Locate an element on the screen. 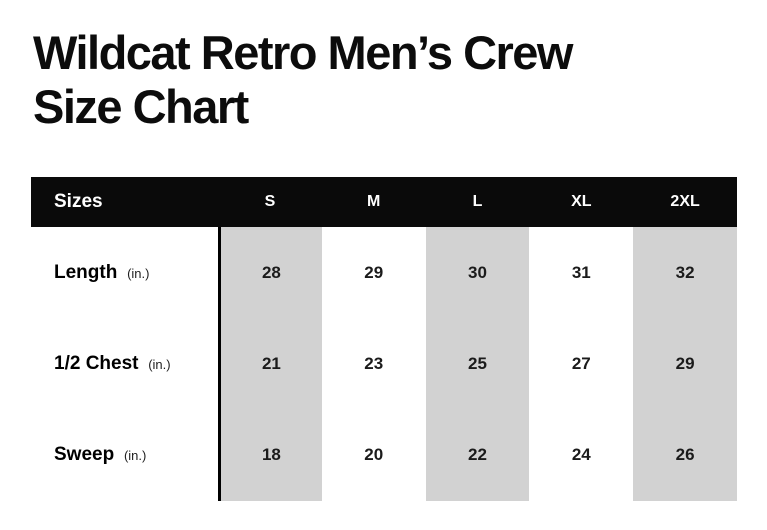 Image resolution: width=767 pixels, height=530 pixels. cell-half-chest-2xl: 29 is located at coordinates (685, 364).